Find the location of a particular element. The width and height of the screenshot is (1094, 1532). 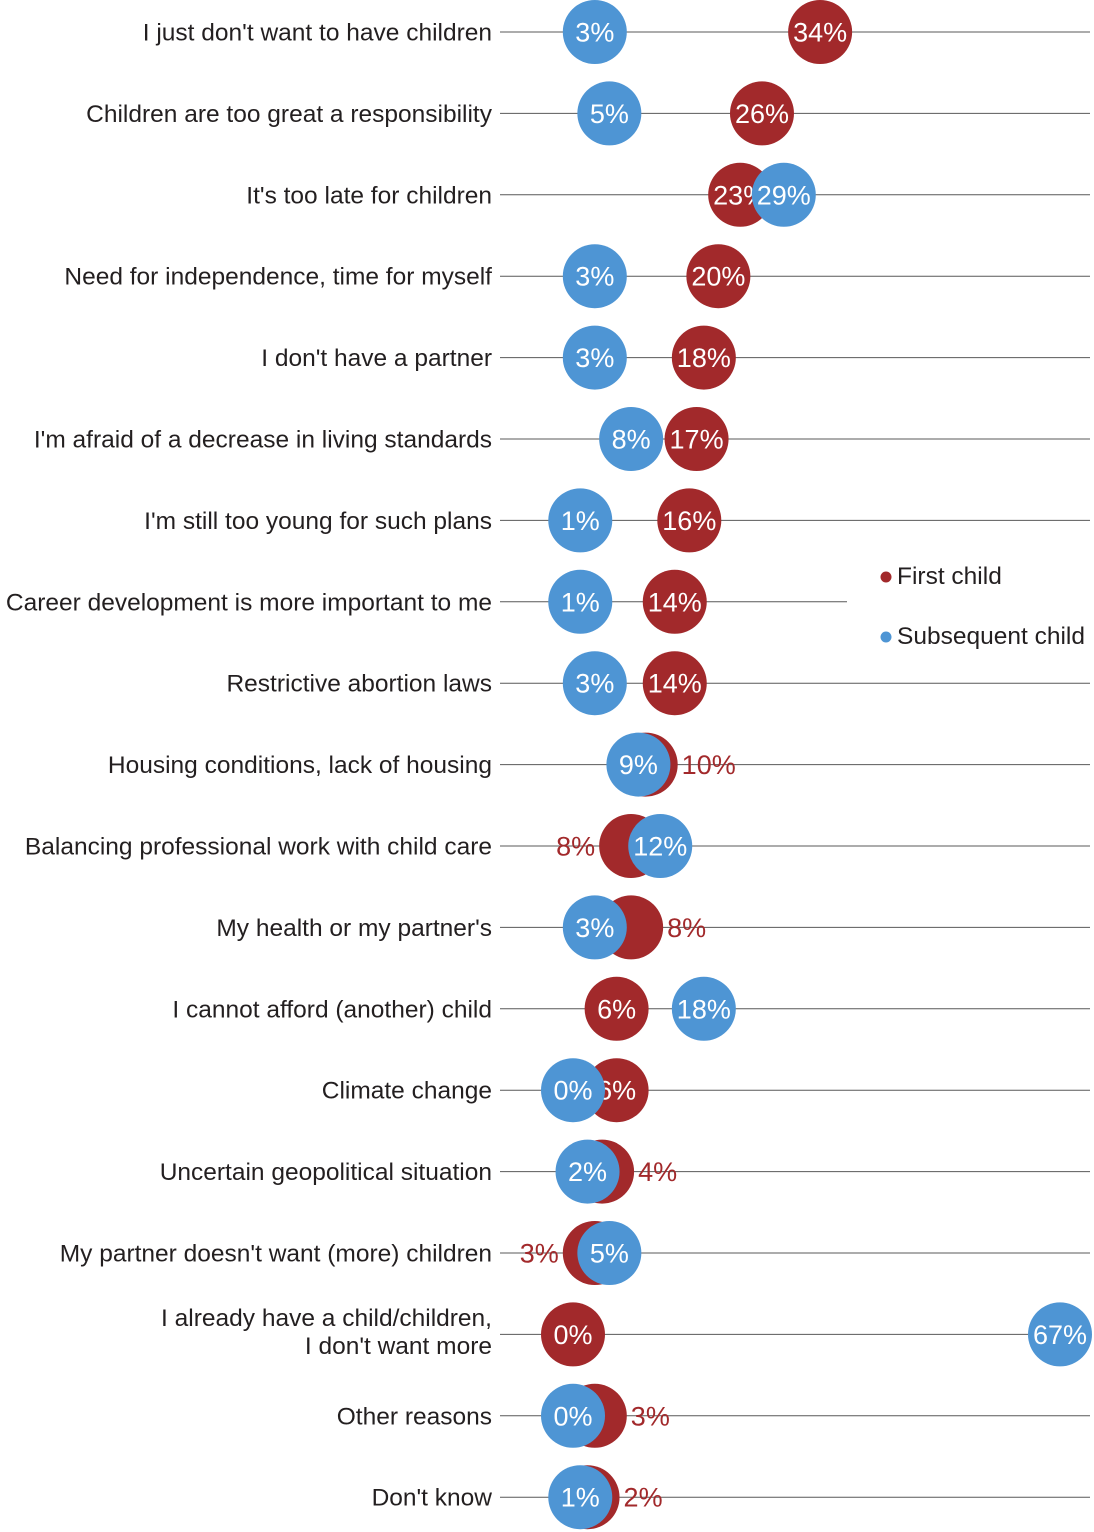

subsequent-child-value-label: 0% is located at coordinates (572, 1416).